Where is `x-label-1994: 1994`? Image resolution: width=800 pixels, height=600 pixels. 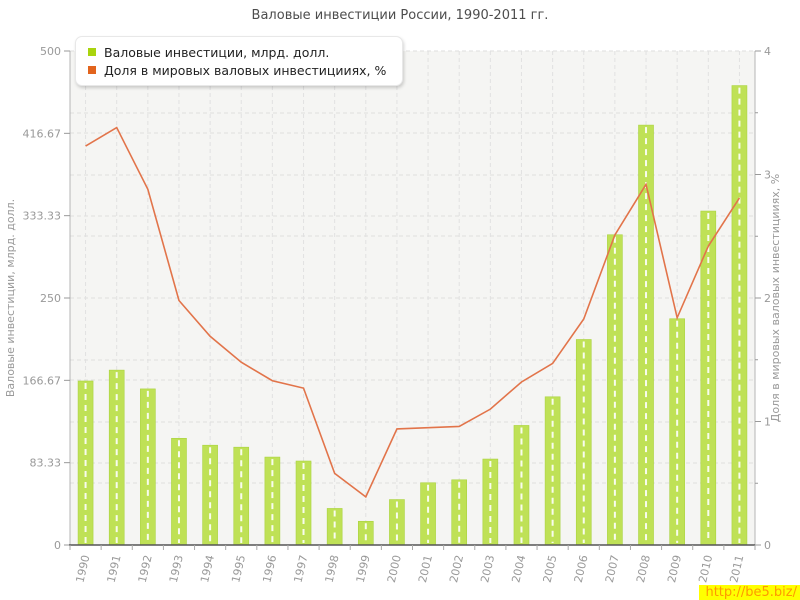
x-label-1994: 1994 is located at coordinates (207, 569).